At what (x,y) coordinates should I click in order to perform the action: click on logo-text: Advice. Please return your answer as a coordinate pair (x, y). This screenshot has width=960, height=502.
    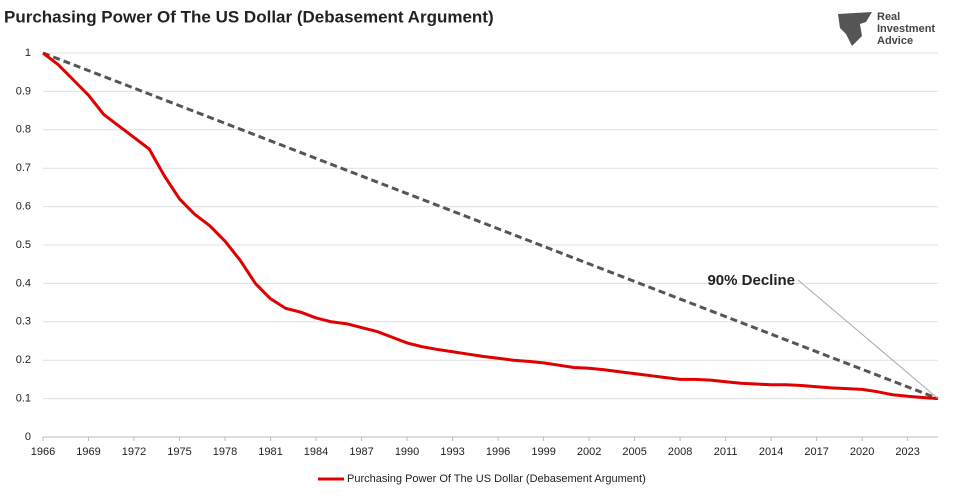
    Looking at the image, I should click on (895, 41).